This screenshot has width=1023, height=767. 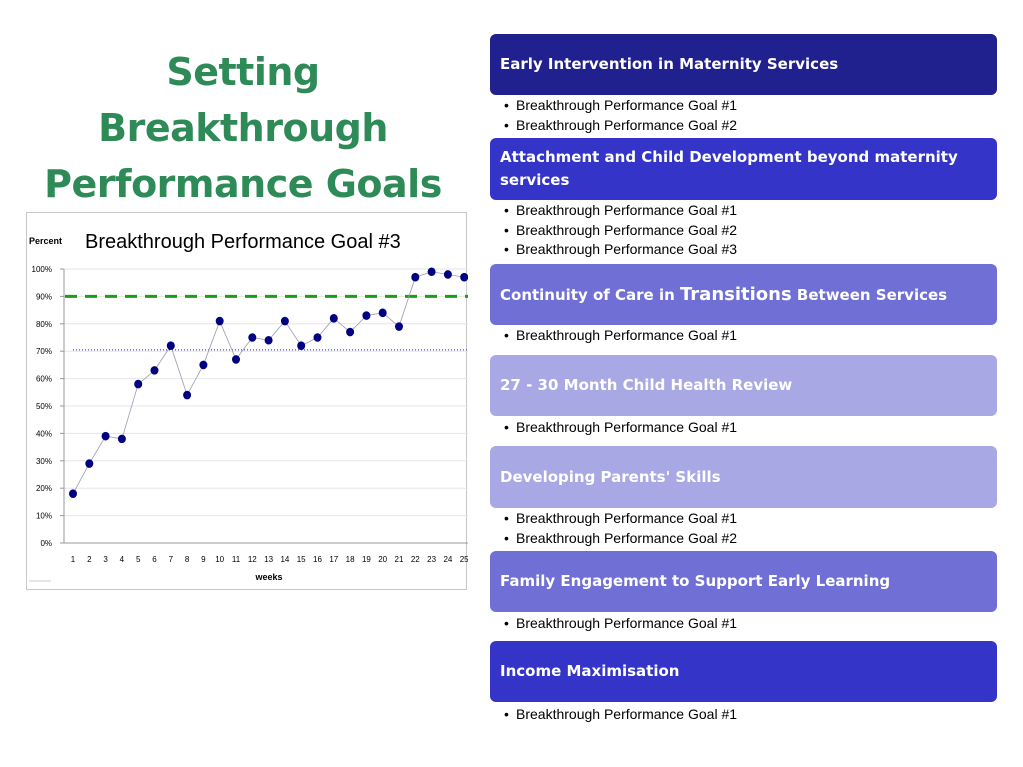 What do you see at coordinates (243, 242) in the screenshot?
I see `chart-title: Breakthrough Performance Goal #3` at bounding box center [243, 242].